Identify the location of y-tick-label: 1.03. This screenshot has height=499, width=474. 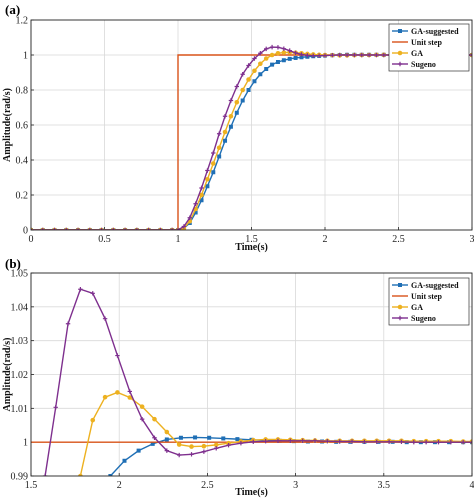
(20, 341).